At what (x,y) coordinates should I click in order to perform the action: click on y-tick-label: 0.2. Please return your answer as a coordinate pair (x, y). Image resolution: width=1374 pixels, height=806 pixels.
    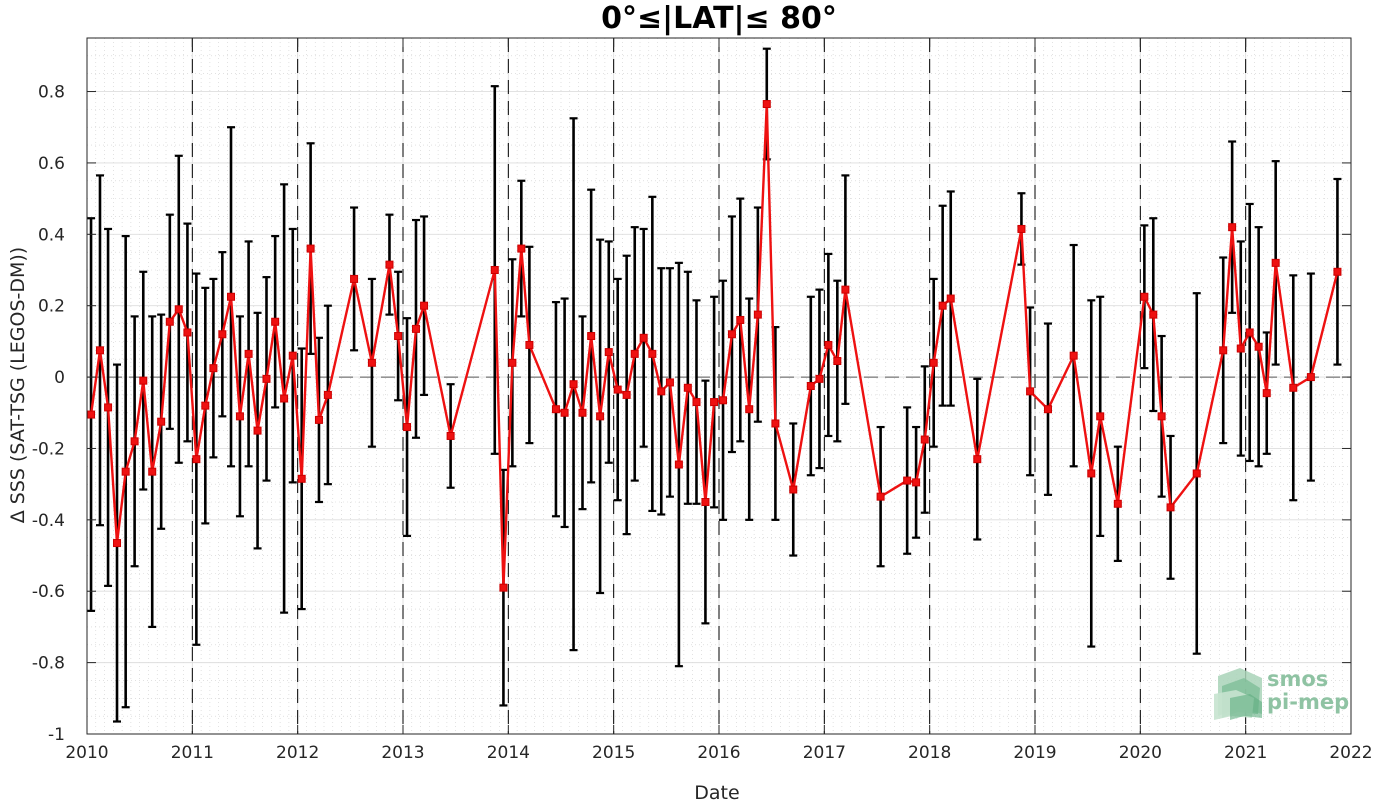
    Looking at the image, I should click on (51, 307).